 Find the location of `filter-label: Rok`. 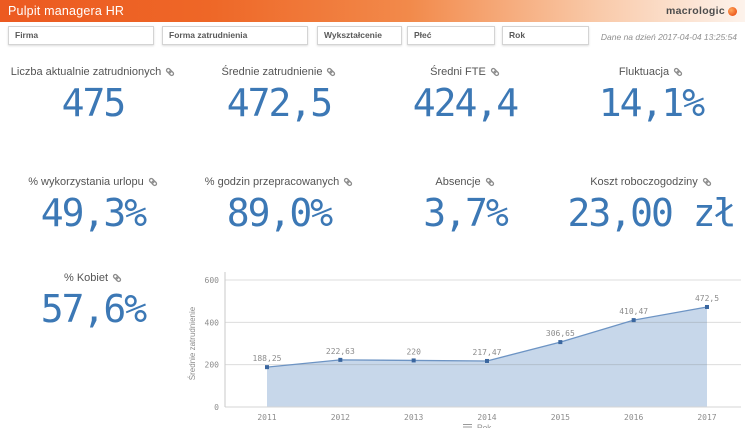

filter-label: Rok is located at coordinates (517, 35).